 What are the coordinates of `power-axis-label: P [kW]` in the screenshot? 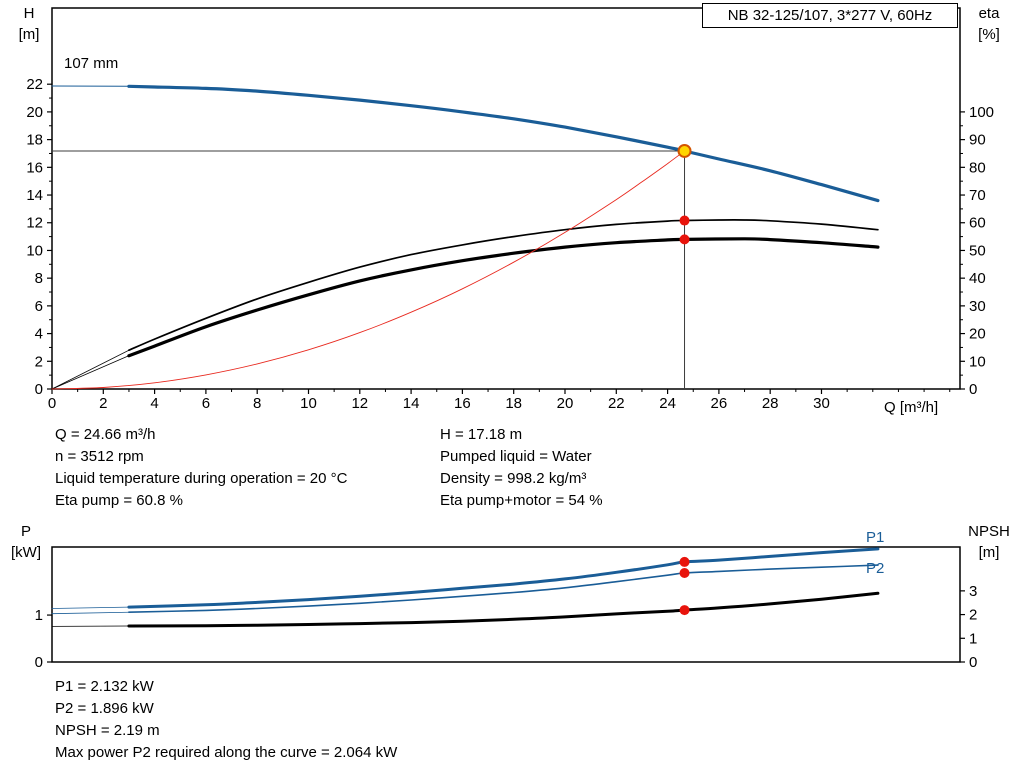 It's located at (26, 542).